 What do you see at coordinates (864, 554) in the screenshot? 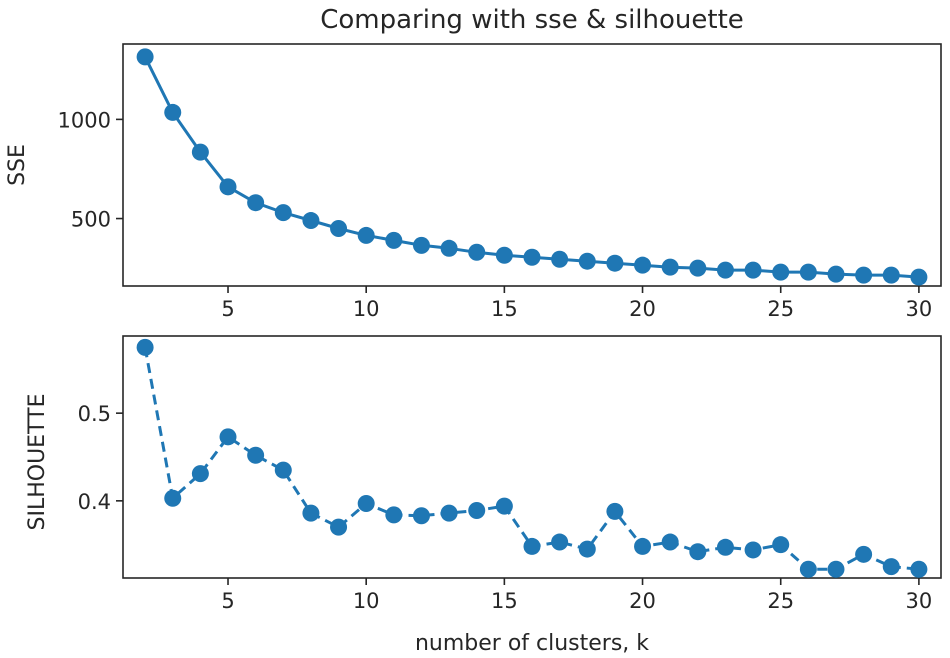
I see `silhouette-point-k28` at bounding box center [864, 554].